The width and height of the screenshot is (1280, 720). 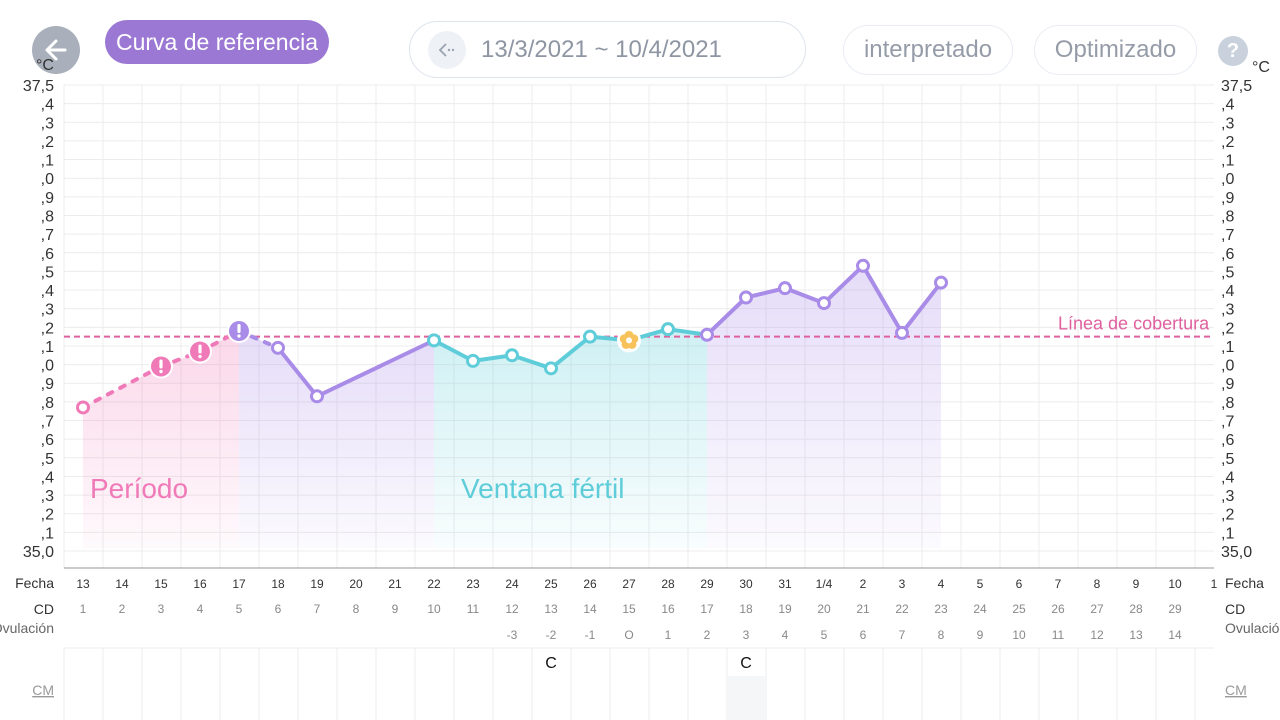 I want to click on cycle-day-label: 9, so click(x=395, y=609).